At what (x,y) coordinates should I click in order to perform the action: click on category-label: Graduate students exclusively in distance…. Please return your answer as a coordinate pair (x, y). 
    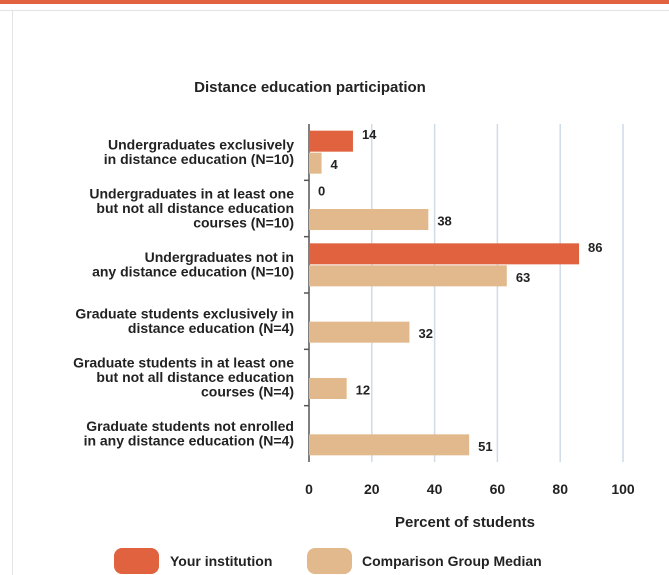
    Looking at the image, I should click on (184, 320).